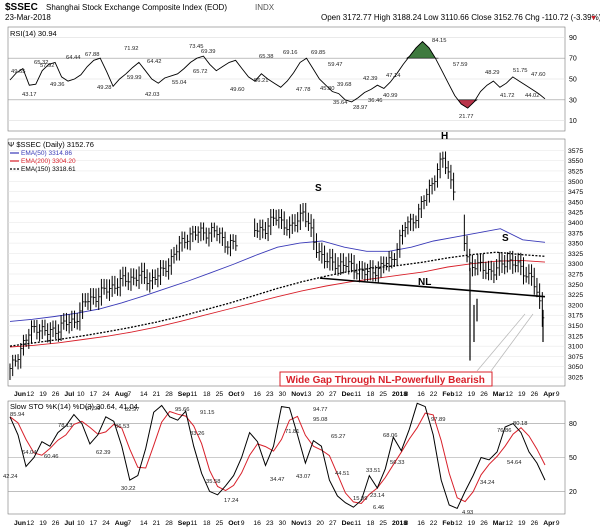 The image size is (600, 531). What do you see at coordinates (575, 254) in the screenshot?
I see `price-axis-tick: 3325` at bounding box center [575, 254].